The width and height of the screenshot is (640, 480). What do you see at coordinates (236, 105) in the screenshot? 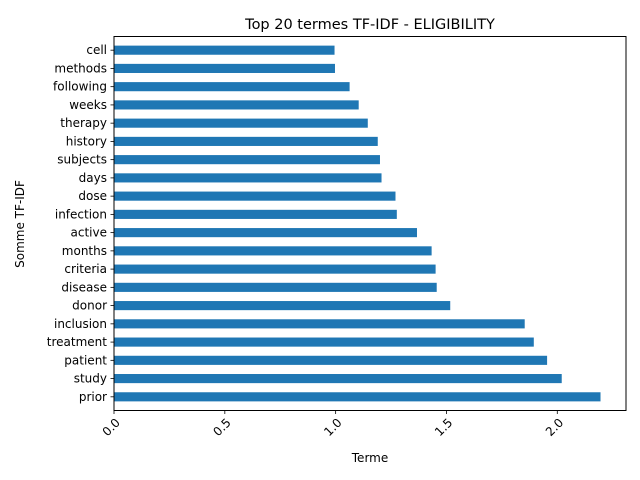
I see `bar-weeks` at bounding box center [236, 105].